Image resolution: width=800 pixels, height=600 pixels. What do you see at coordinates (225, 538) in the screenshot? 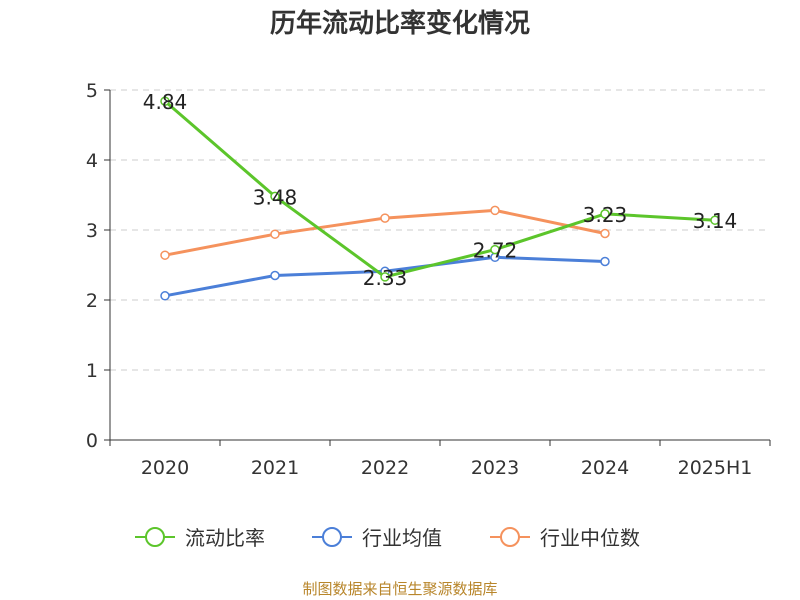
I see `legend-label: 流动比率` at bounding box center [225, 538].